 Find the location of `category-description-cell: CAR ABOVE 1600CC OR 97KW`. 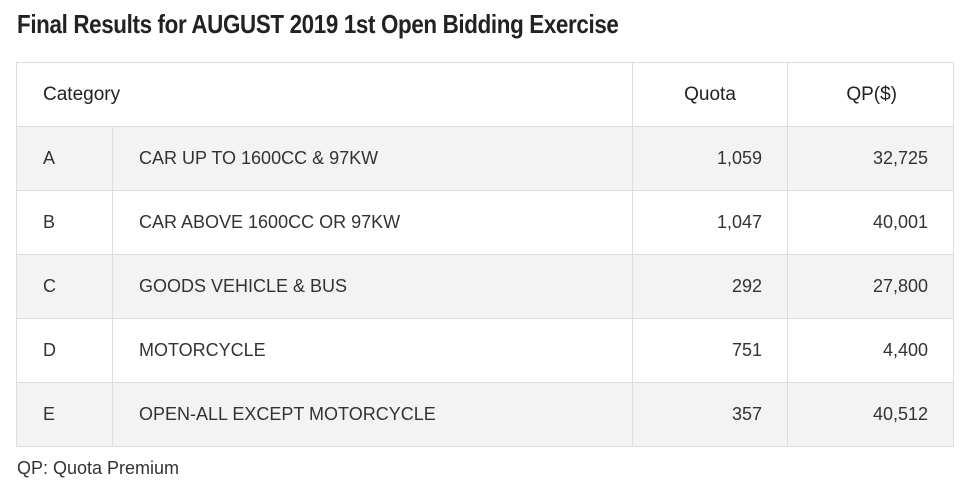

category-description-cell: CAR ABOVE 1600CC OR 97KW is located at coordinates (372, 222).